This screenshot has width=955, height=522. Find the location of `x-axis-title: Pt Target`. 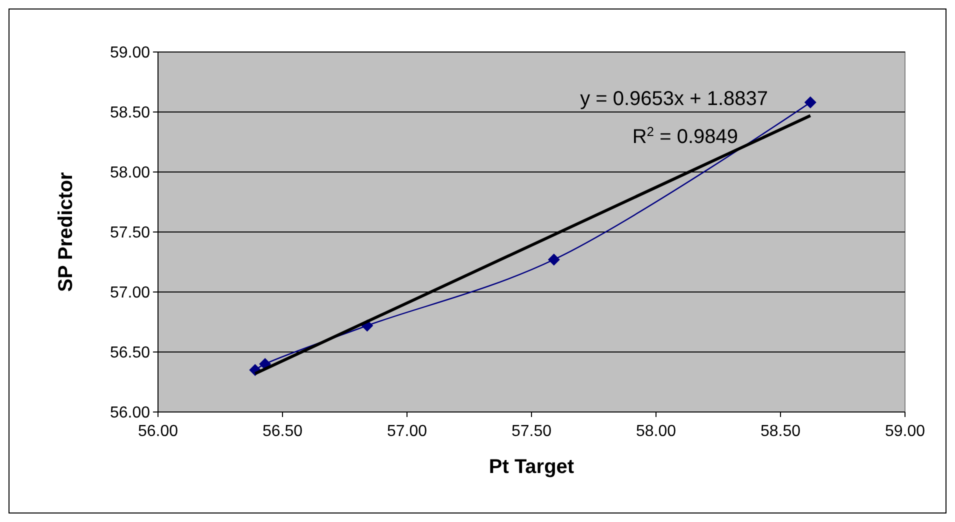

x-axis-title: Pt Target is located at coordinates (531, 467).